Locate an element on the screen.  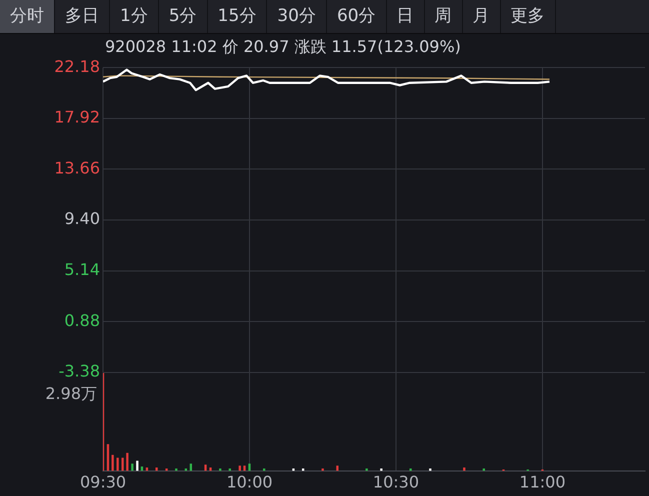
text: 5分 is located at coordinates (183, 16).